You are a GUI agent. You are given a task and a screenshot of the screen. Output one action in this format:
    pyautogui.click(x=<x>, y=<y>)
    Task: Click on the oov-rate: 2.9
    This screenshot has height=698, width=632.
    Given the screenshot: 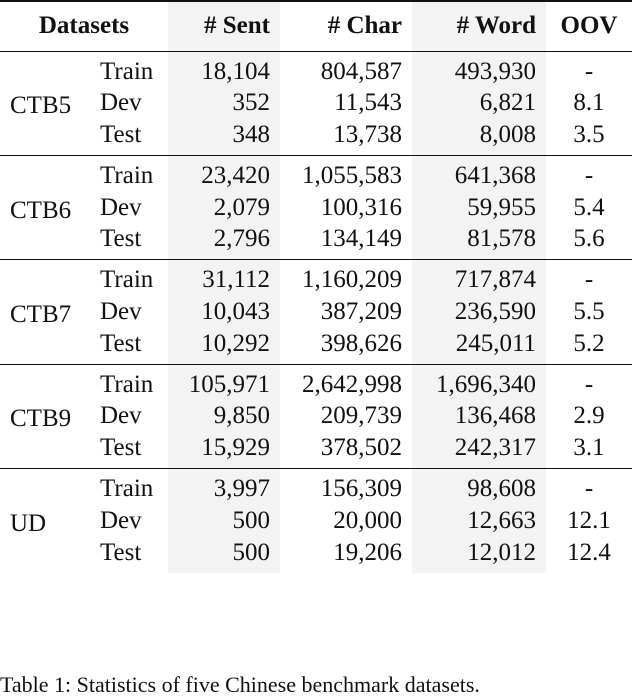 What is the action you would take?
    pyautogui.click(x=589, y=416)
    